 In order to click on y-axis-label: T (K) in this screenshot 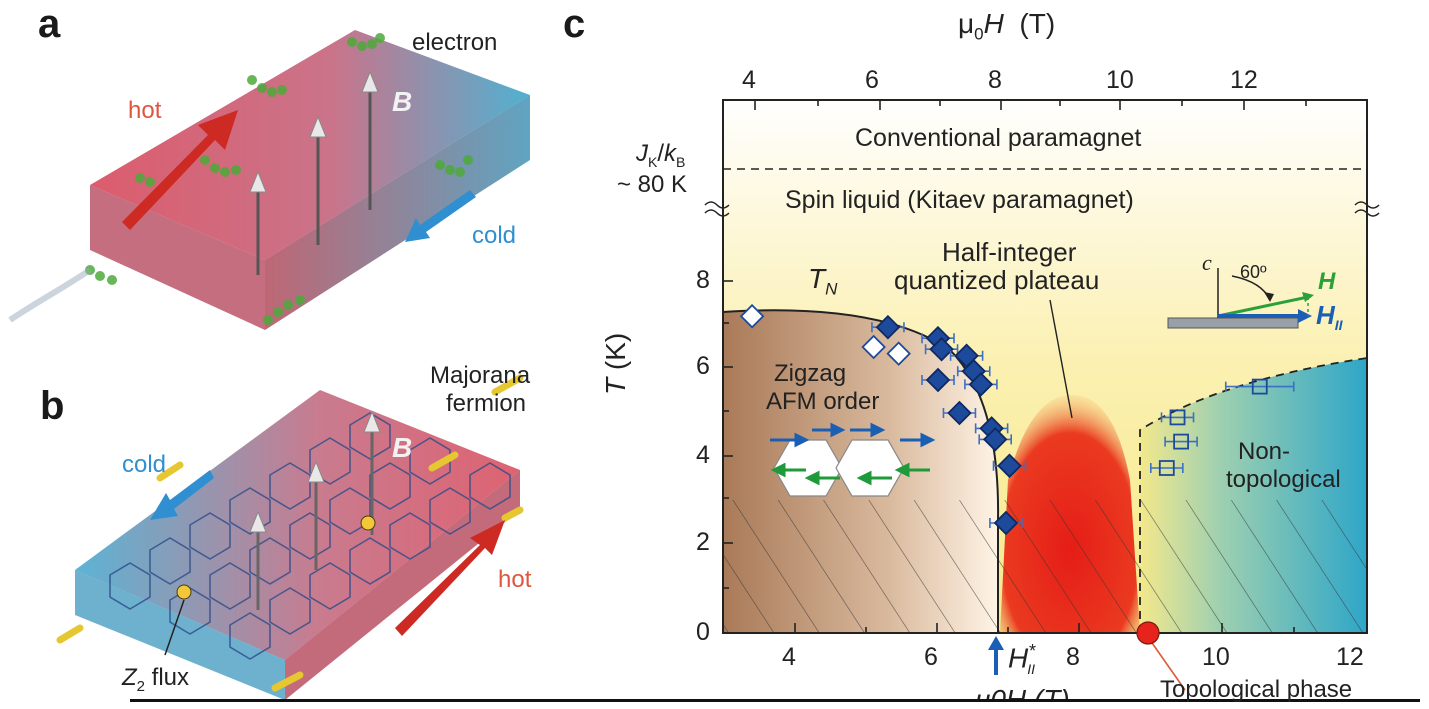, I will do `click(616, 364)`.